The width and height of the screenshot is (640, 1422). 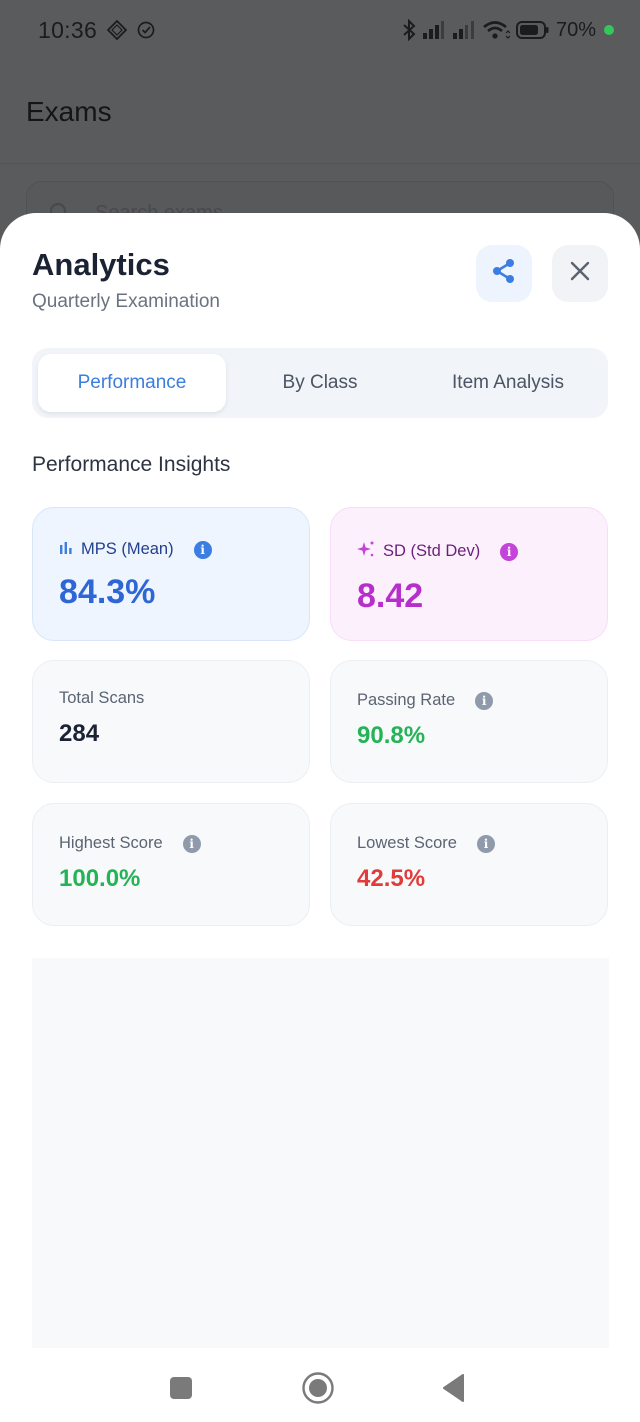 What do you see at coordinates (171, 574) in the screenshot?
I see `metric-card-mps: MPS (Mean) i 84.3%` at bounding box center [171, 574].